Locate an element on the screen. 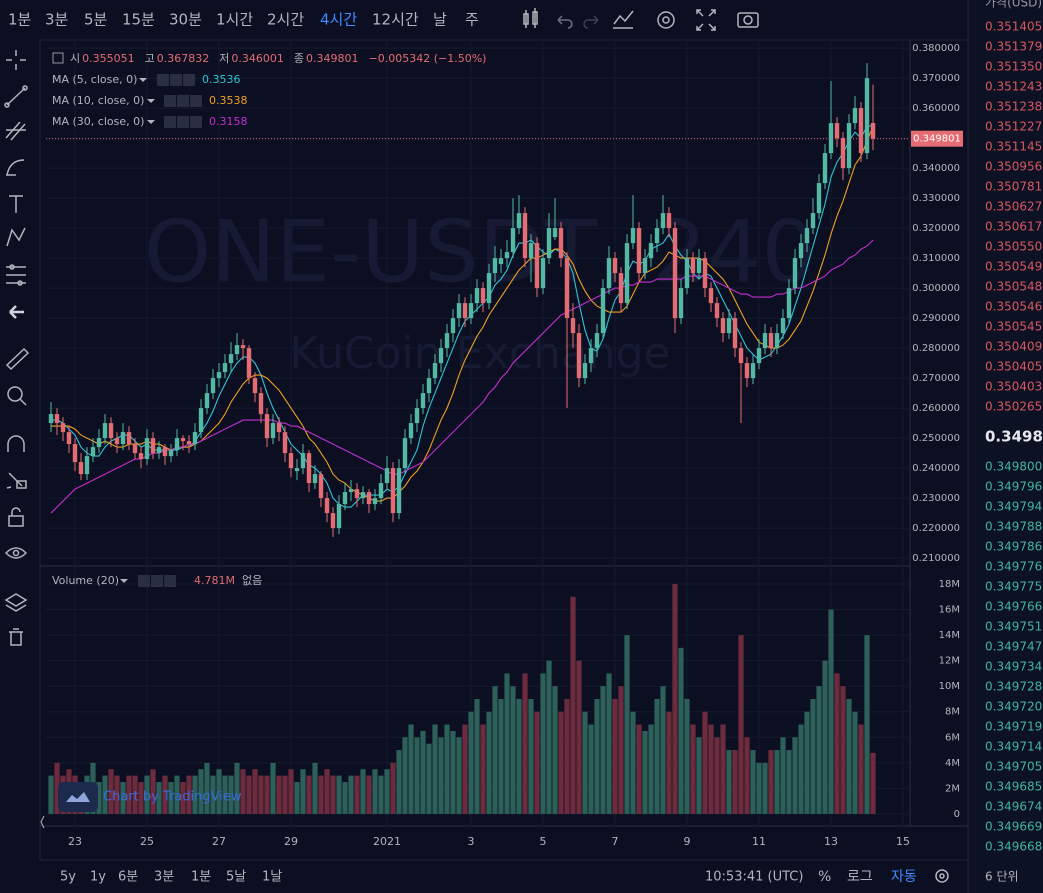 Image resolution: width=1043 pixels, height=893 pixels. y-tick-label: 8M is located at coordinates (952, 712).